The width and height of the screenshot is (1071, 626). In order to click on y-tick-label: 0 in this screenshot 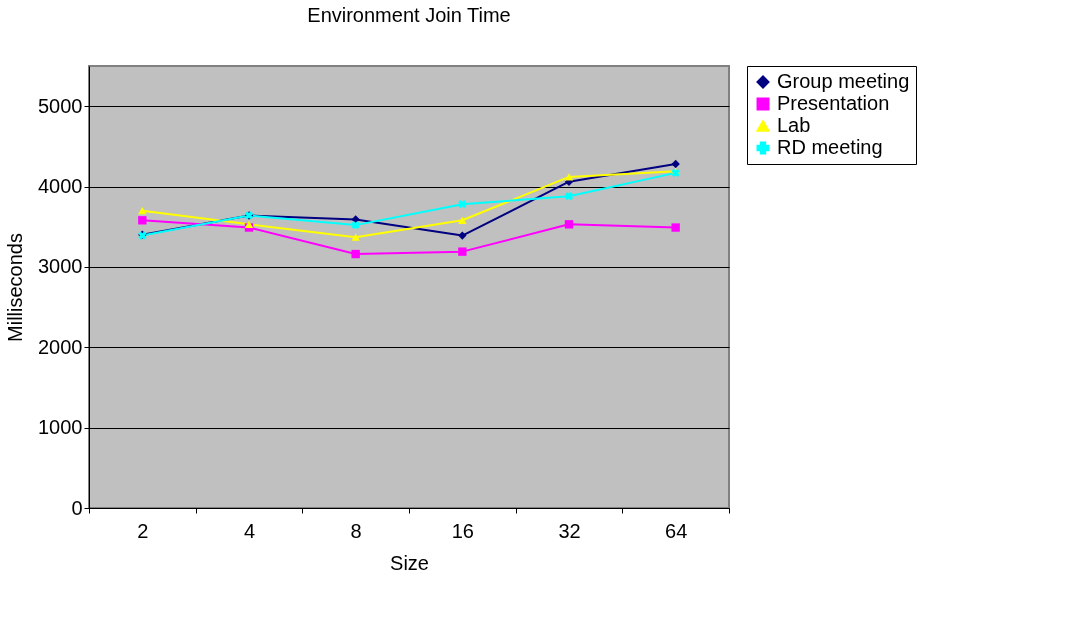, I will do `click(77, 507)`.